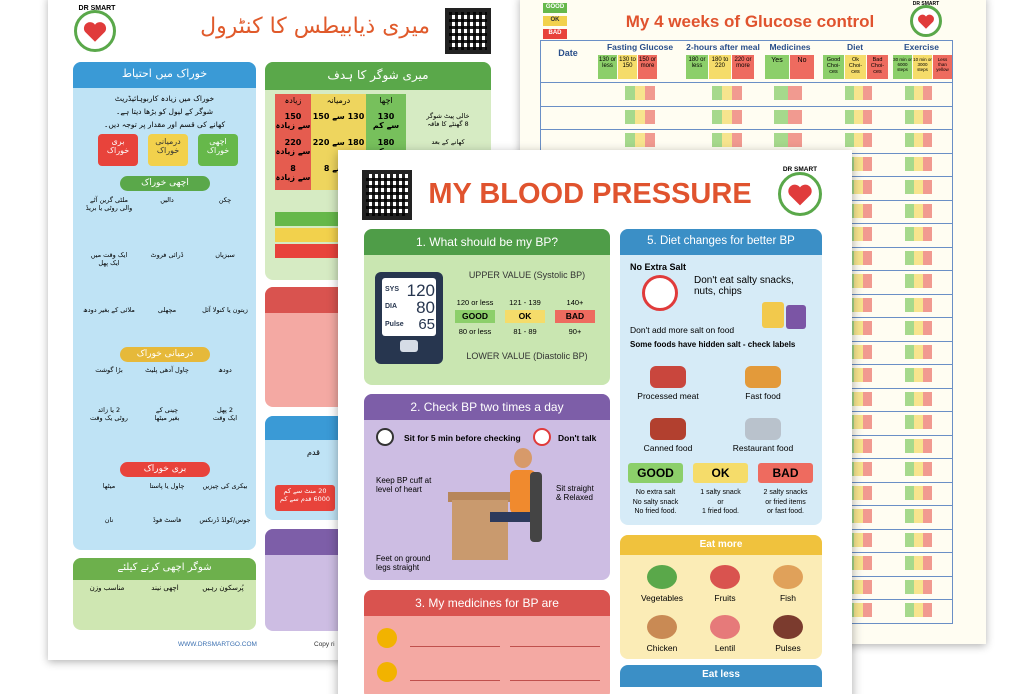 The image size is (1024, 694). Describe the element at coordinates (487, 242) in the screenshot. I see `section-header` at that location.